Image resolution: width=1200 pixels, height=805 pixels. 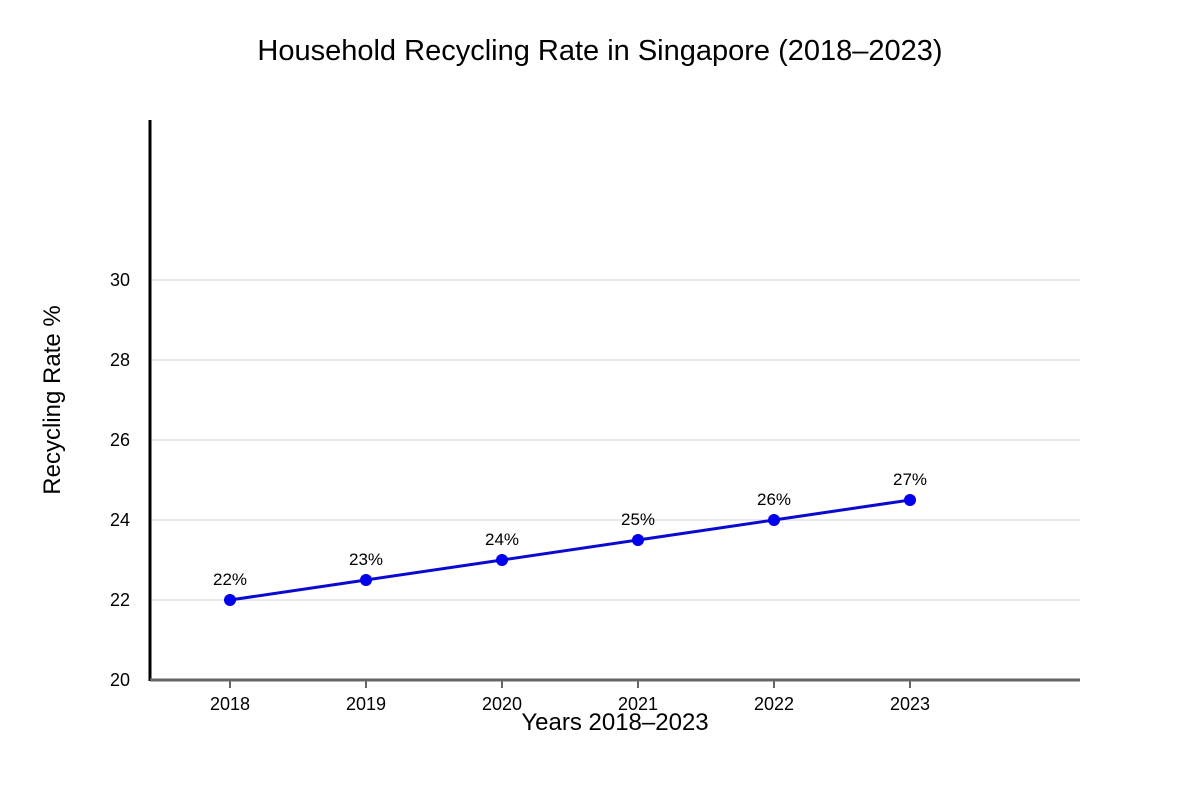 I want to click on data-labels: 22% 23% 24% 25% 26% 27%, so click(x=570, y=529).